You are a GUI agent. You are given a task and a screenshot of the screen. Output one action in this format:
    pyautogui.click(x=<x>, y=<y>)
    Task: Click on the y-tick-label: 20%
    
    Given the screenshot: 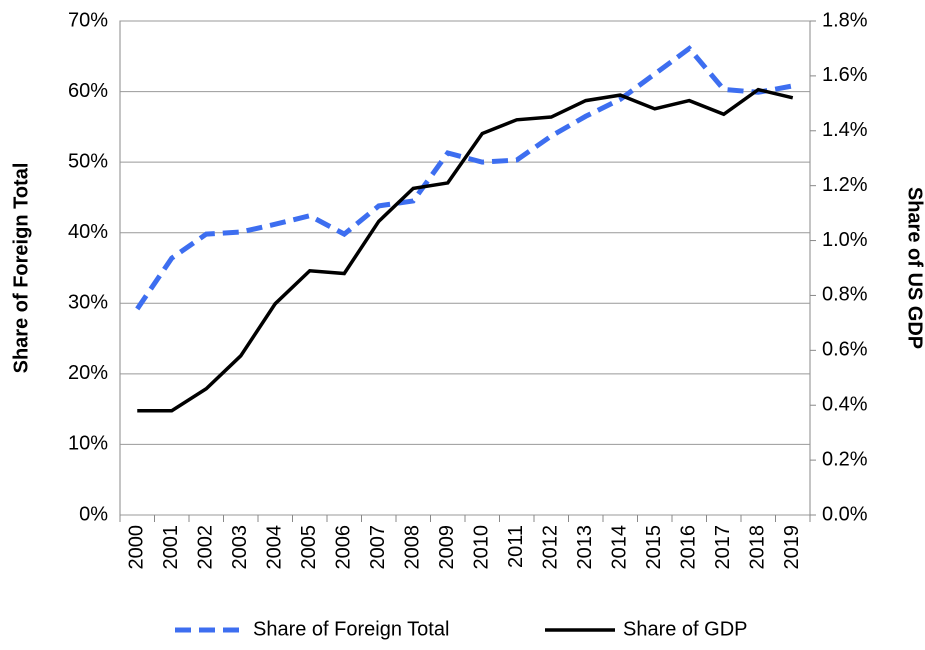 What is the action you would take?
    pyautogui.click(x=88, y=373)
    